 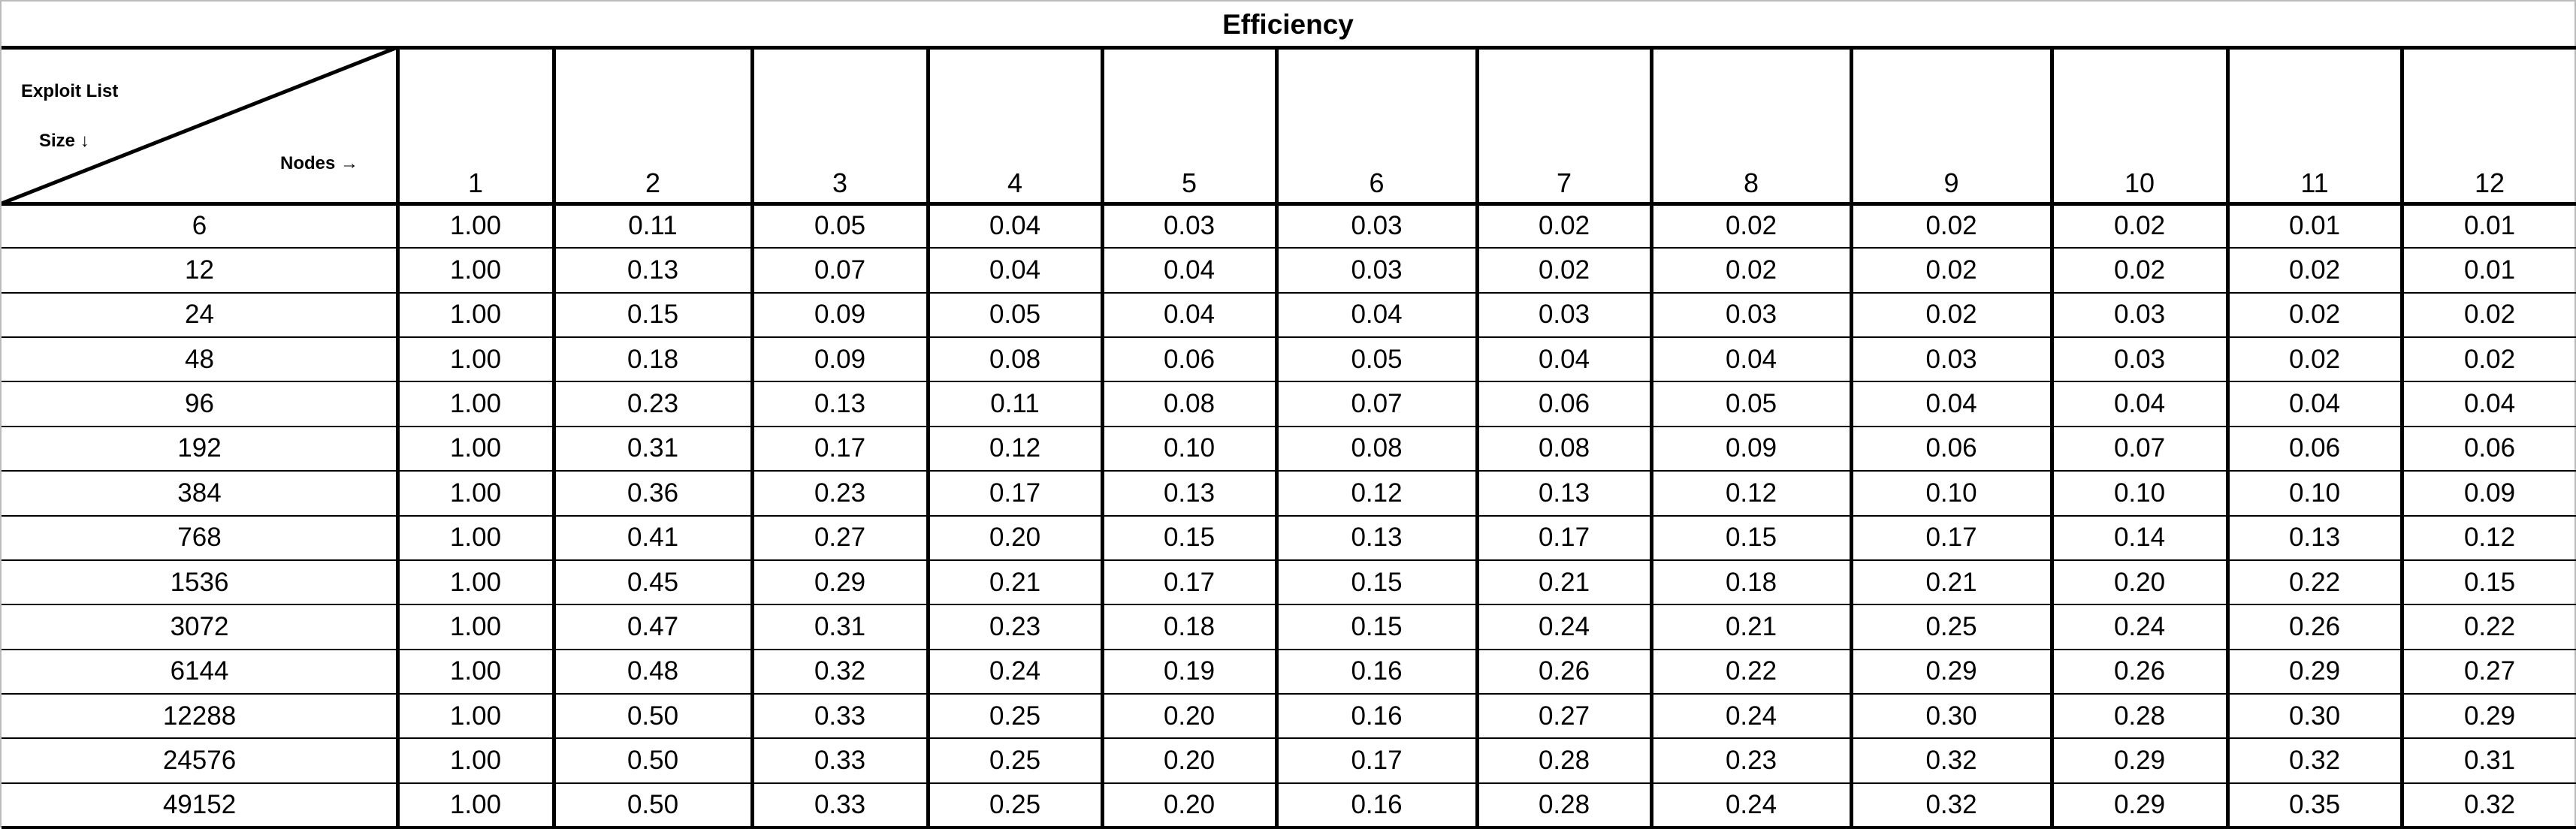 What do you see at coordinates (840, 182) in the screenshot?
I see `column-header: 3` at bounding box center [840, 182].